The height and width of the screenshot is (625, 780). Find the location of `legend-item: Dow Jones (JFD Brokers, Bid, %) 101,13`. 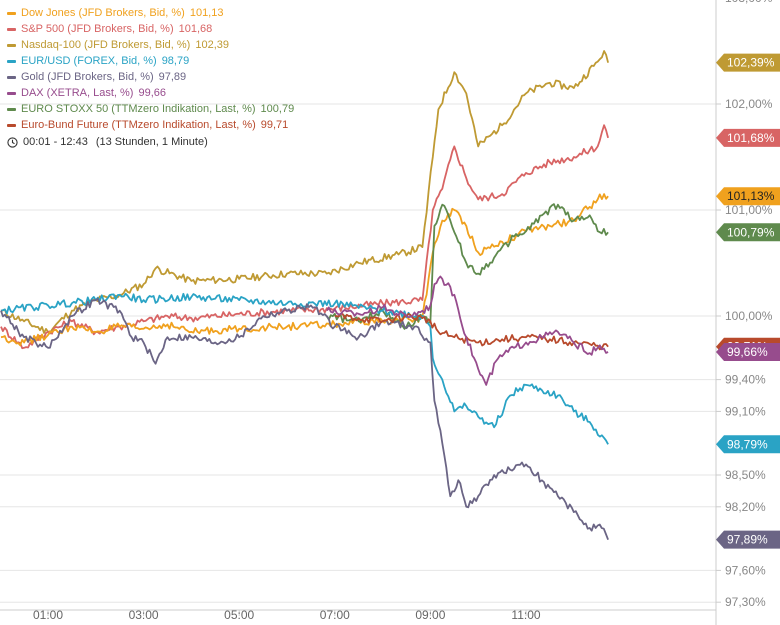

legend-item: Dow Jones (JFD Brokers, Bid, %) 101,13 is located at coordinates (150, 13).